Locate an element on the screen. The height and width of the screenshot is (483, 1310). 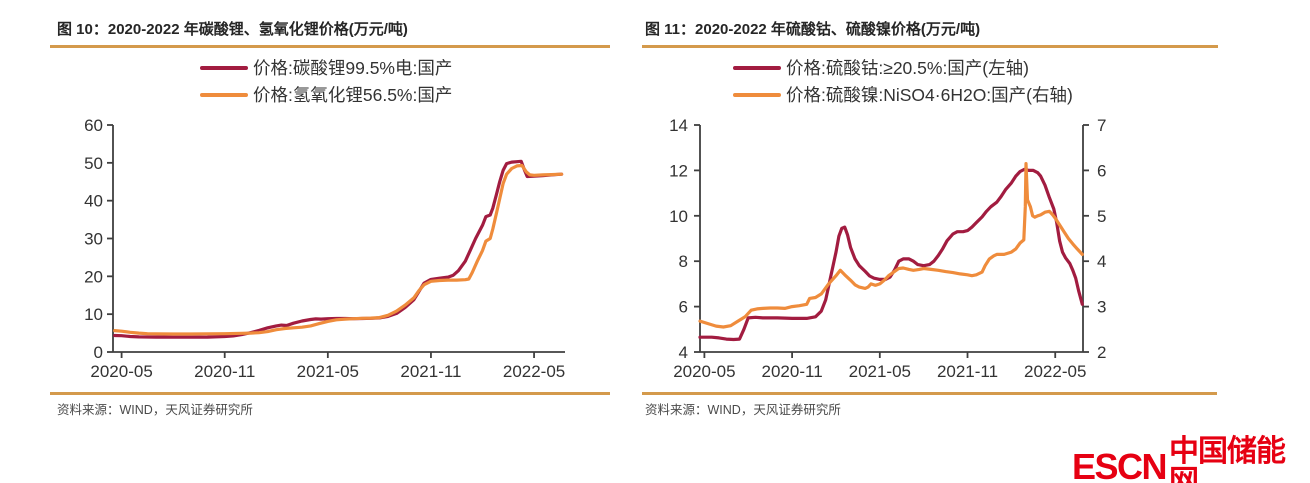
legend-label: 价格:氢氧化锂56.5%:国产 is located at coordinates (353, 95).